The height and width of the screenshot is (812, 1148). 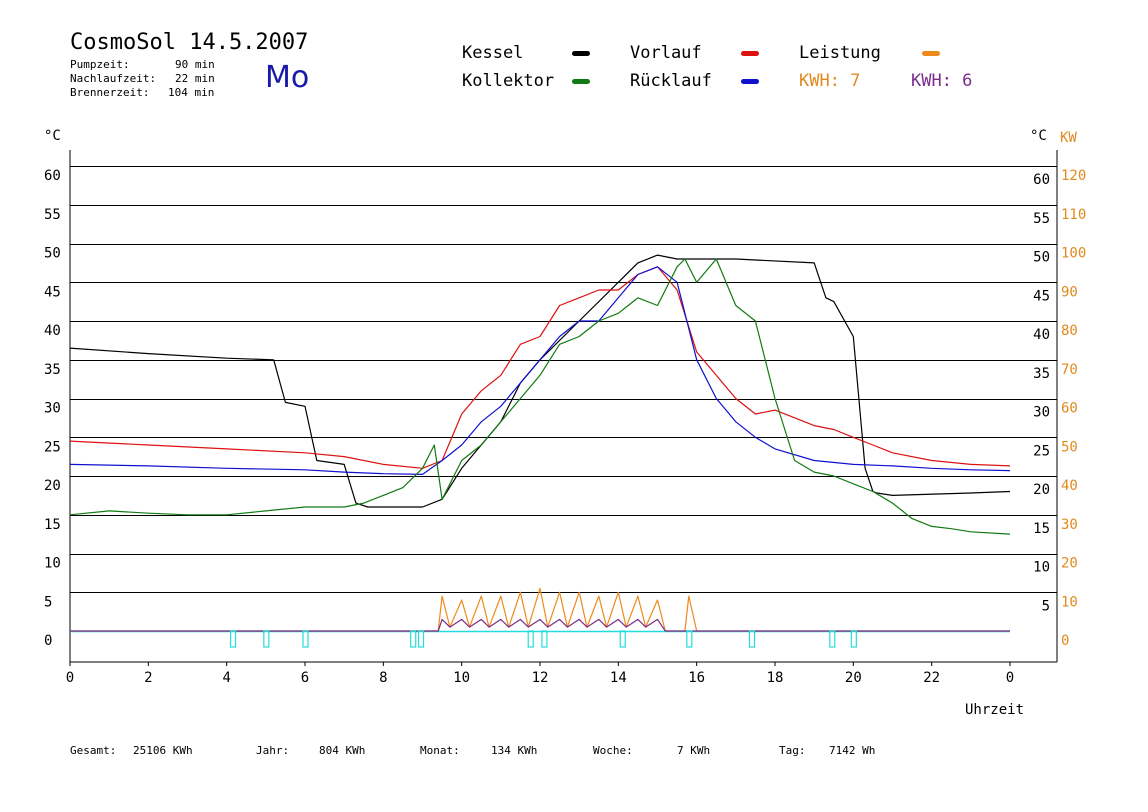 I want to click on y-tick-right-kw: 70, so click(x=1069, y=370).